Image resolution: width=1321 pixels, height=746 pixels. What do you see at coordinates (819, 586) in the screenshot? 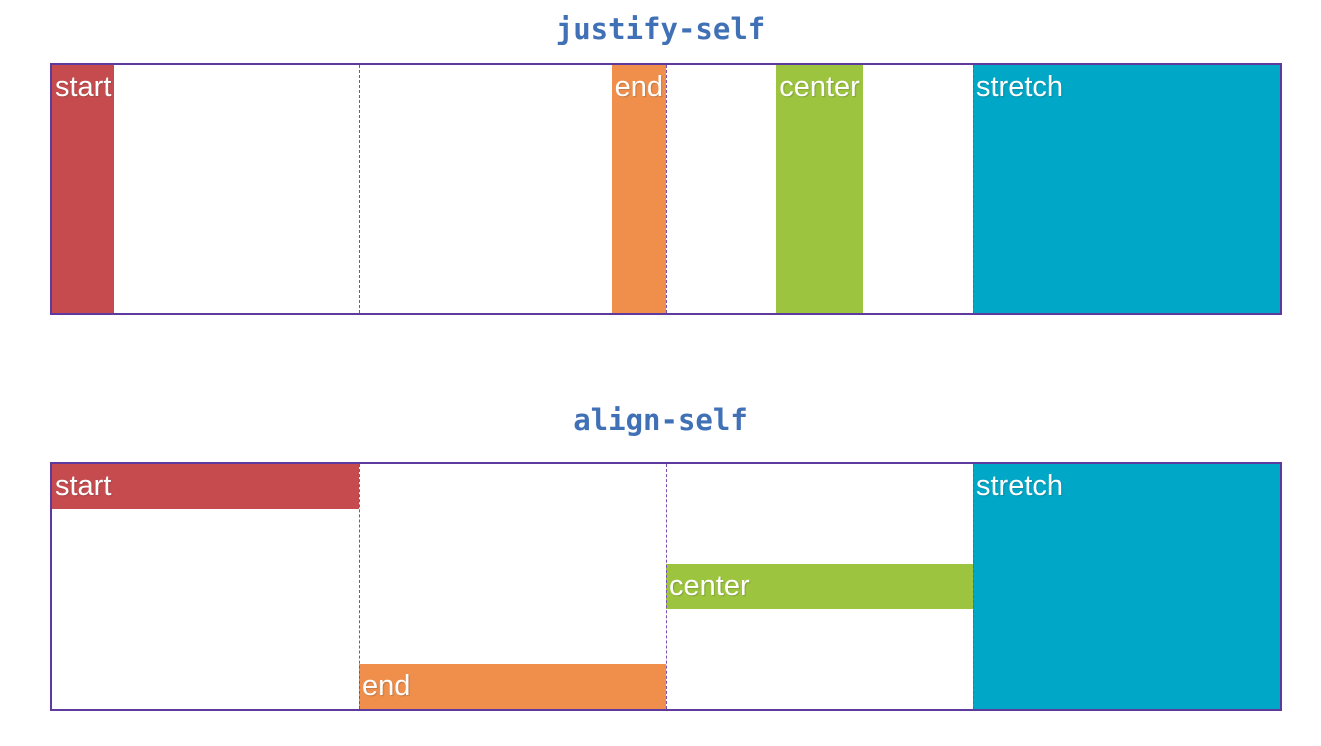
I see `grid-item-align-center: center` at bounding box center [819, 586].